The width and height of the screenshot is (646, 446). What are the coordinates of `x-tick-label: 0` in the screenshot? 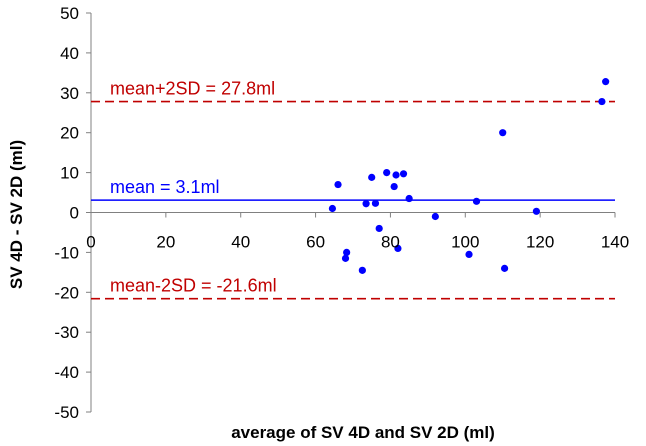 It's located at (90, 242).